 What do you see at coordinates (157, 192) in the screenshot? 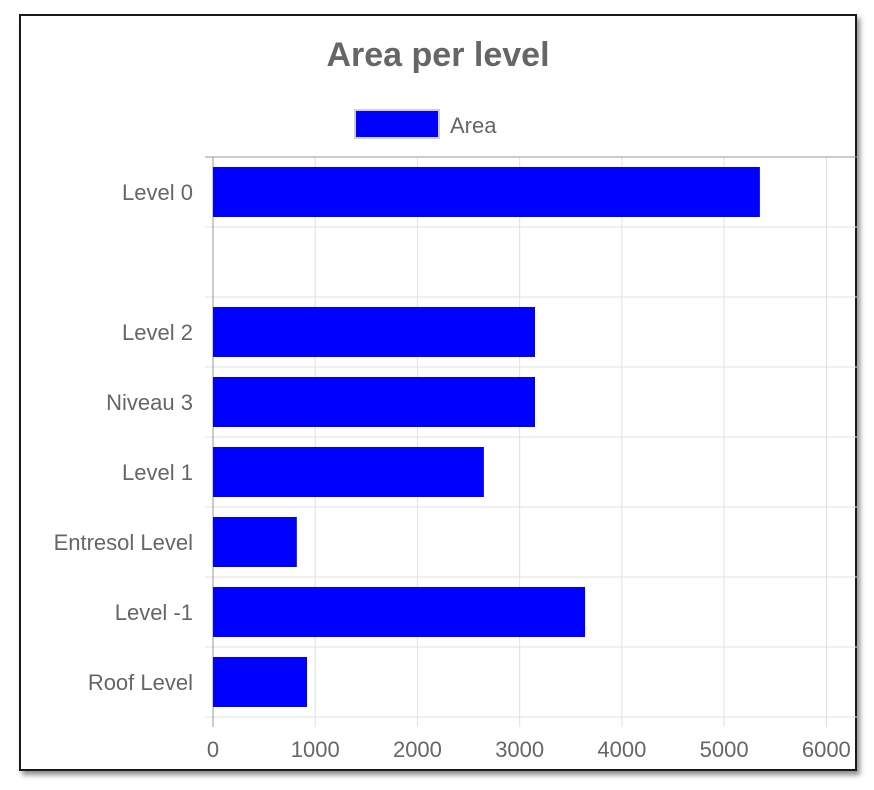
I see `y-tick-label: Level 0` at bounding box center [157, 192].